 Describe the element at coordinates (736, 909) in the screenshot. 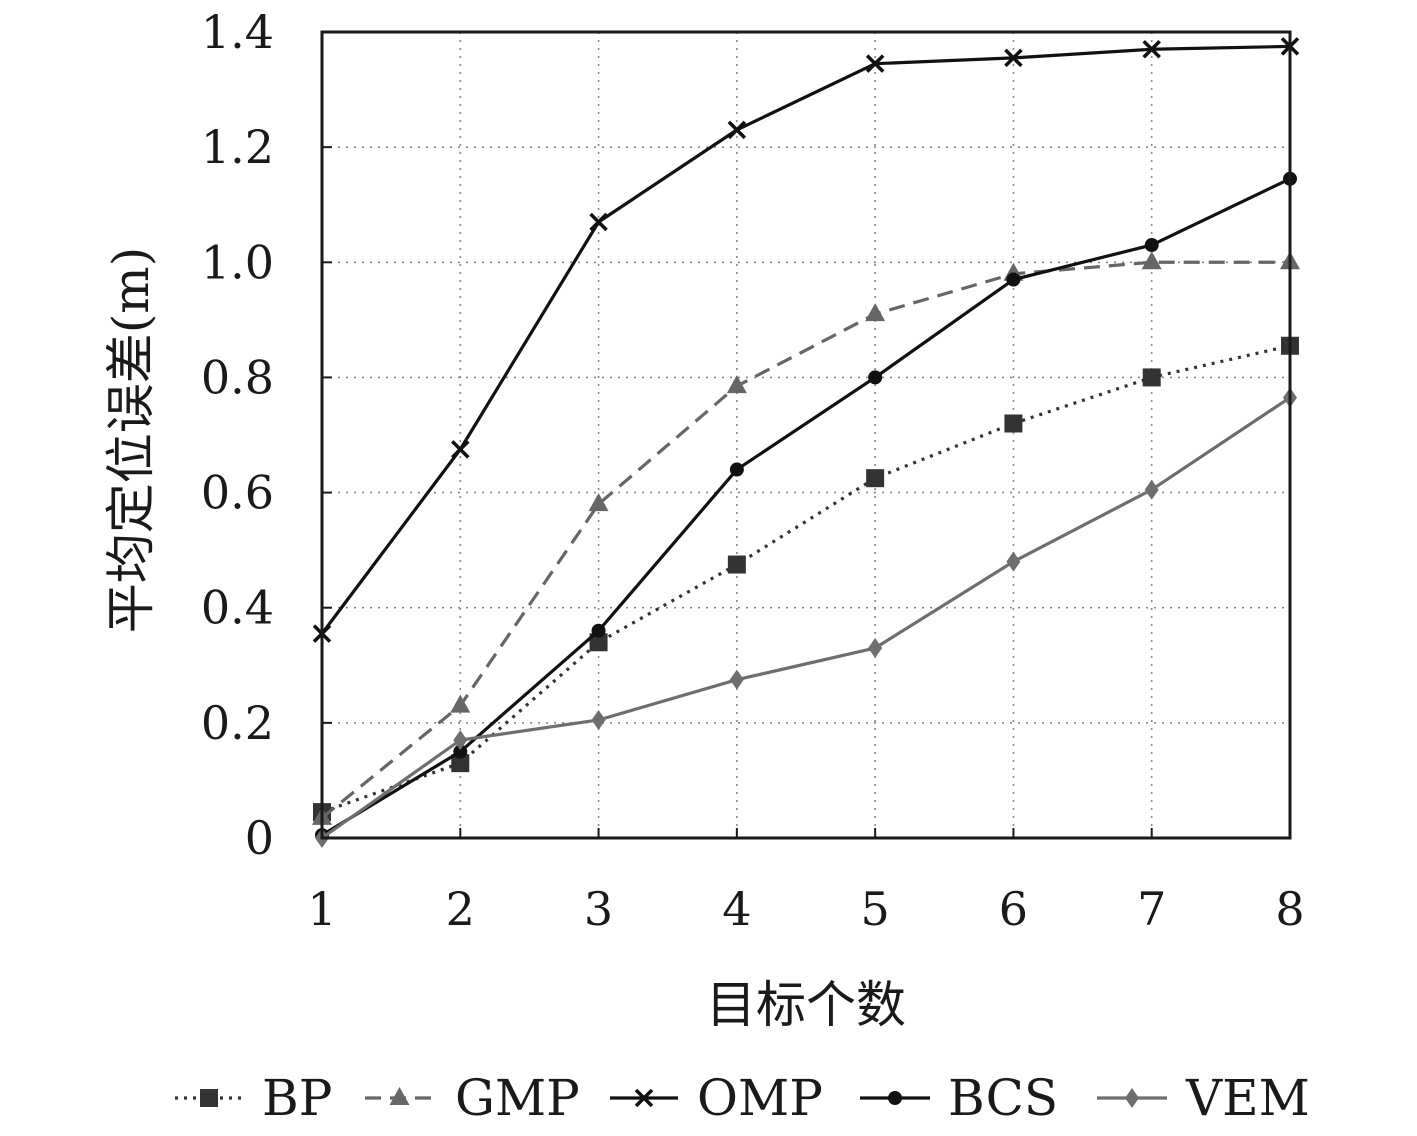

I see `x-tick-label: 4` at that location.